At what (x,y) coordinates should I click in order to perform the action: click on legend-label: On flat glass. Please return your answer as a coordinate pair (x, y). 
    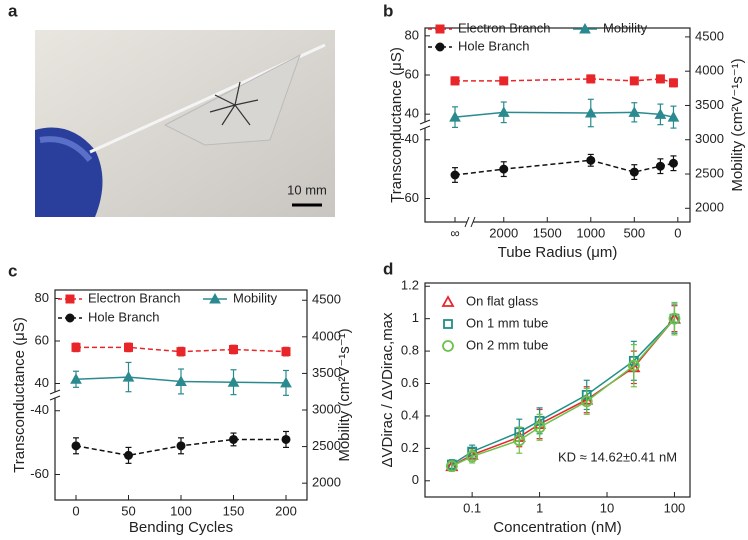
    Looking at the image, I should click on (502, 300).